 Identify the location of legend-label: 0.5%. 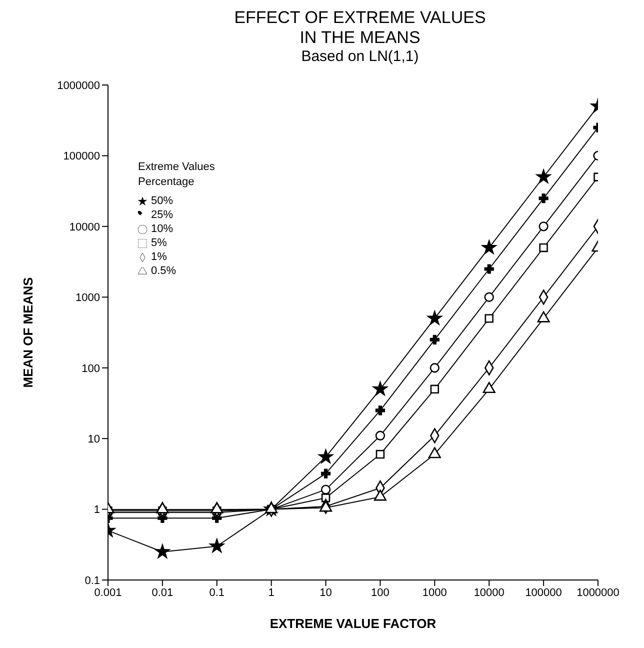
(163, 271).